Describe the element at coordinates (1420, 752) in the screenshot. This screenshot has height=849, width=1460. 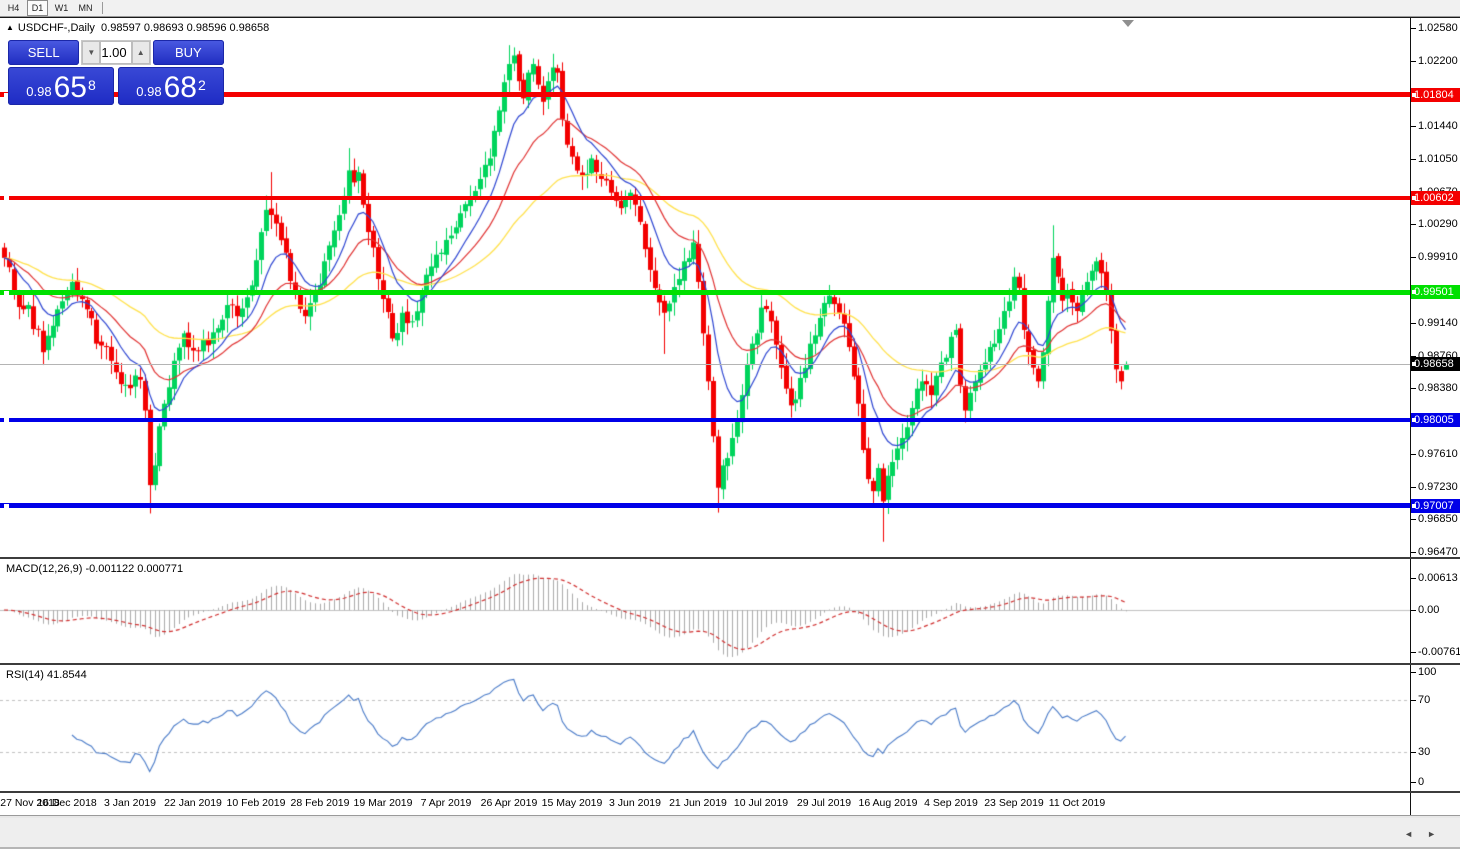
I see `rsi-axis-label: 30` at that location.